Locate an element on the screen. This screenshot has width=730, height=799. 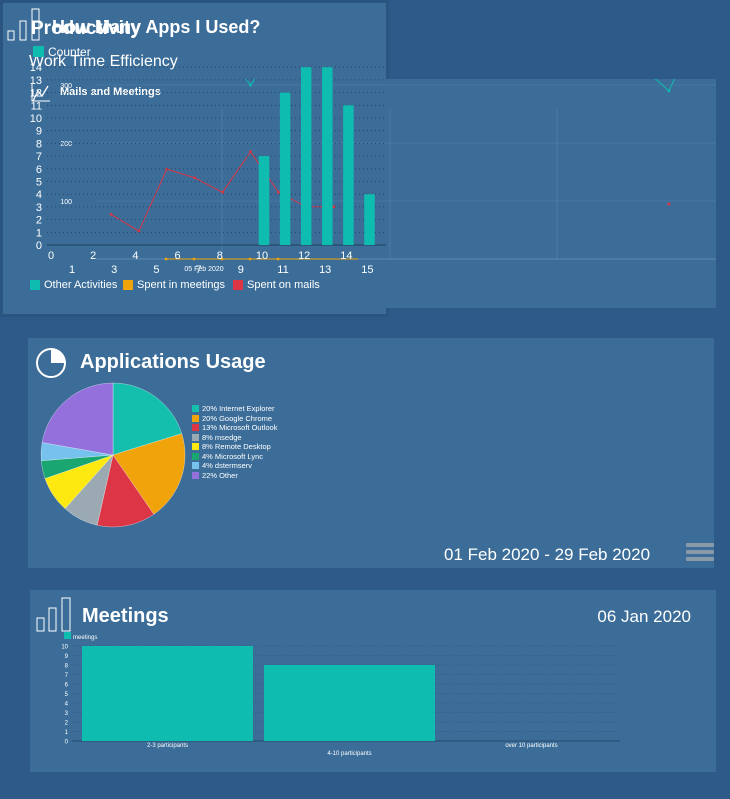
y-tick-label: 7 is located at coordinates (39, 157).